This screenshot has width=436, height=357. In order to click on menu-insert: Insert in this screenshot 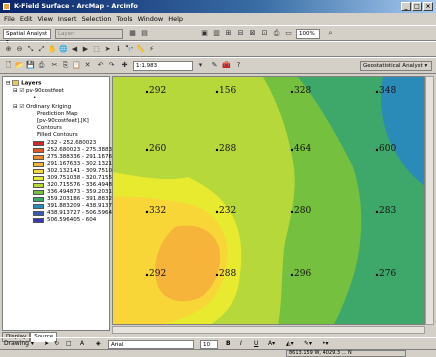, I will do `click(67, 19)`.